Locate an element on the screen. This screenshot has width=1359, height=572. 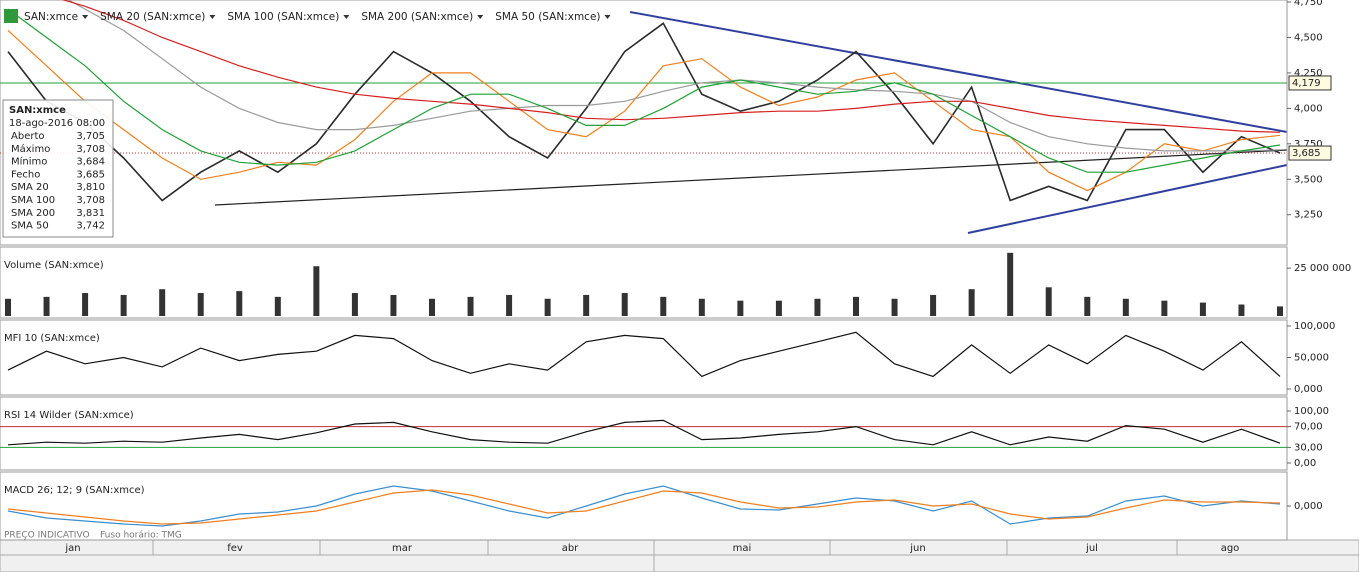
y-tick-label: 4,000 is located at coordinates (1308, 108).